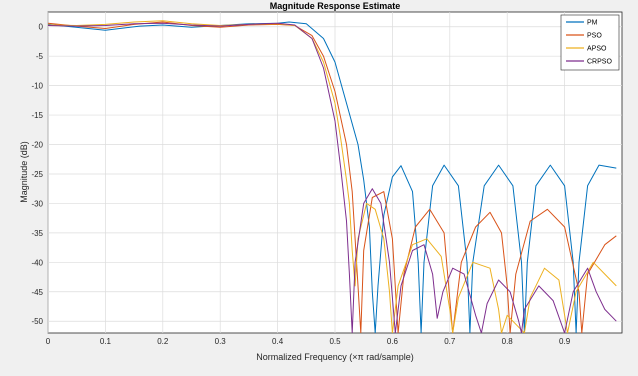 Image resolution: width=638 pixels, height=376 pixels. What do you see at coordinates (41, 27) in the screenshot?
I see `y-tick-label: 0` at bounding box center [41, 27].